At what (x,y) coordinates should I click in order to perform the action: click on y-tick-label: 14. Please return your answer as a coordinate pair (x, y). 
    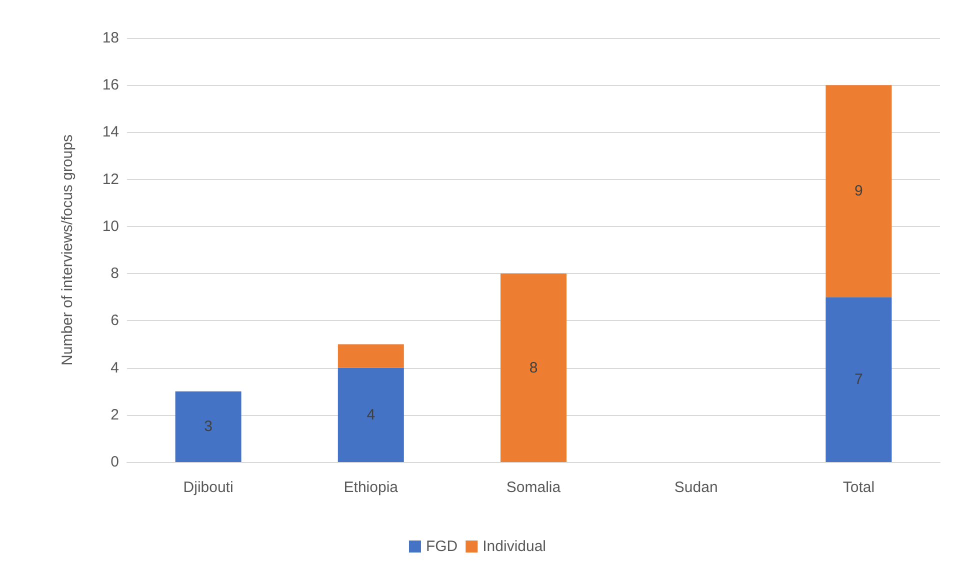
    Looking at the image, I should click on (110, 132).